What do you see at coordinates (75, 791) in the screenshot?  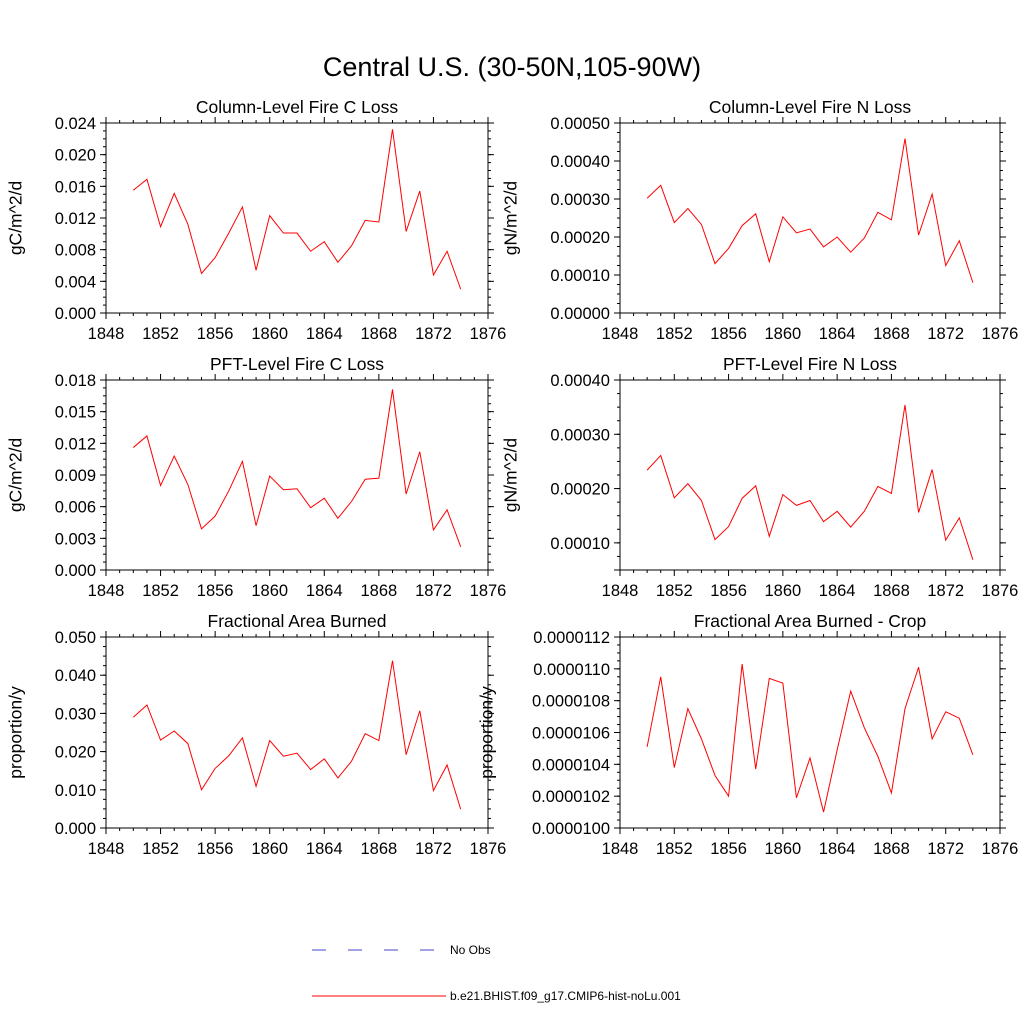 I see `y-tick-label: 0.010` at bounding box center [75, 791].